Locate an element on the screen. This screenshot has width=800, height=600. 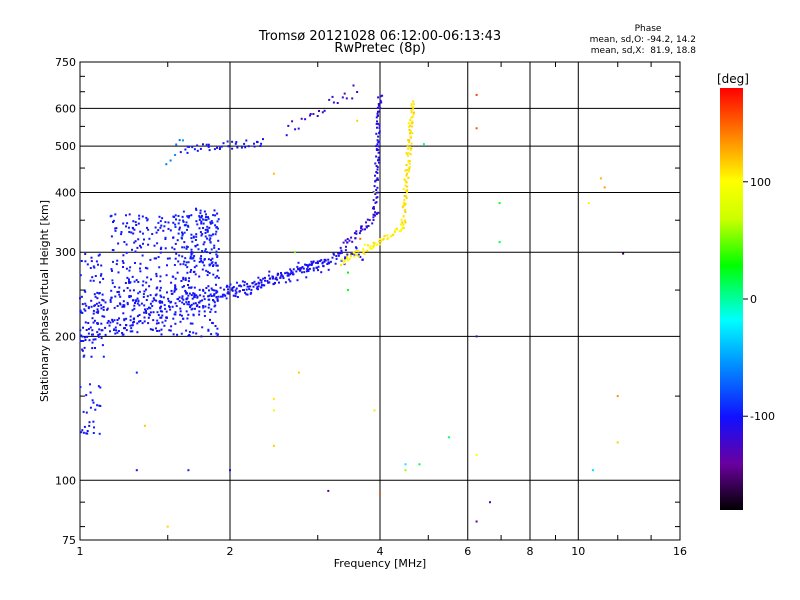
phase-box-line1: mean, sd,O: -94.2, 14.2 is located at coordinates (643, 40).